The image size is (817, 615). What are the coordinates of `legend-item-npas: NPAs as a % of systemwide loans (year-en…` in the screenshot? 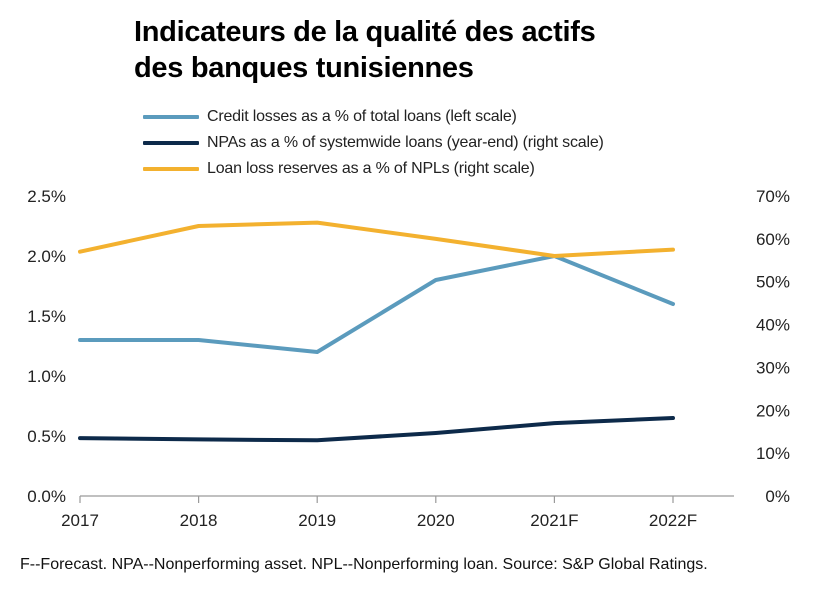 It's located at (373, 143).